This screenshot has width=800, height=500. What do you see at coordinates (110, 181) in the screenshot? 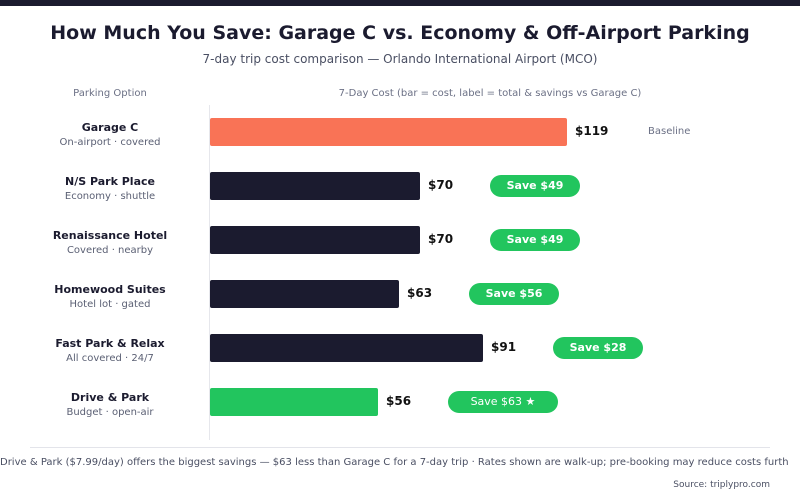
I see `row-label: N/S Park Place` at bounding box center [110, 181].